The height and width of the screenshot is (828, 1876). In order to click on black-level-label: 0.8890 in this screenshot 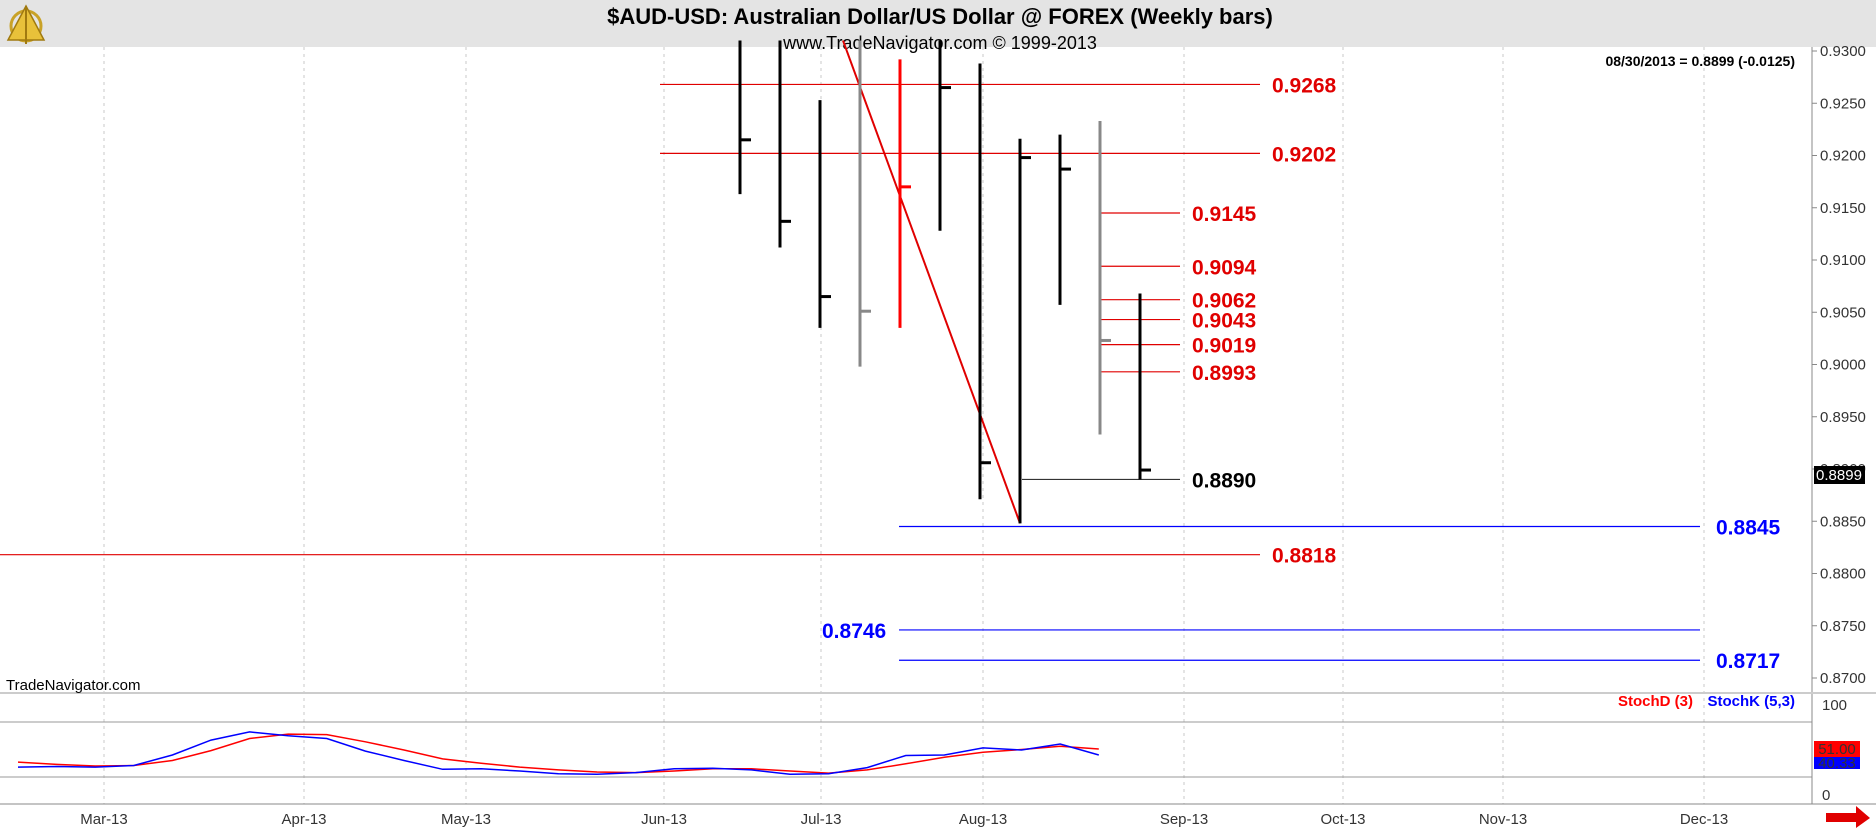, I will do `click(1224, 480)`.